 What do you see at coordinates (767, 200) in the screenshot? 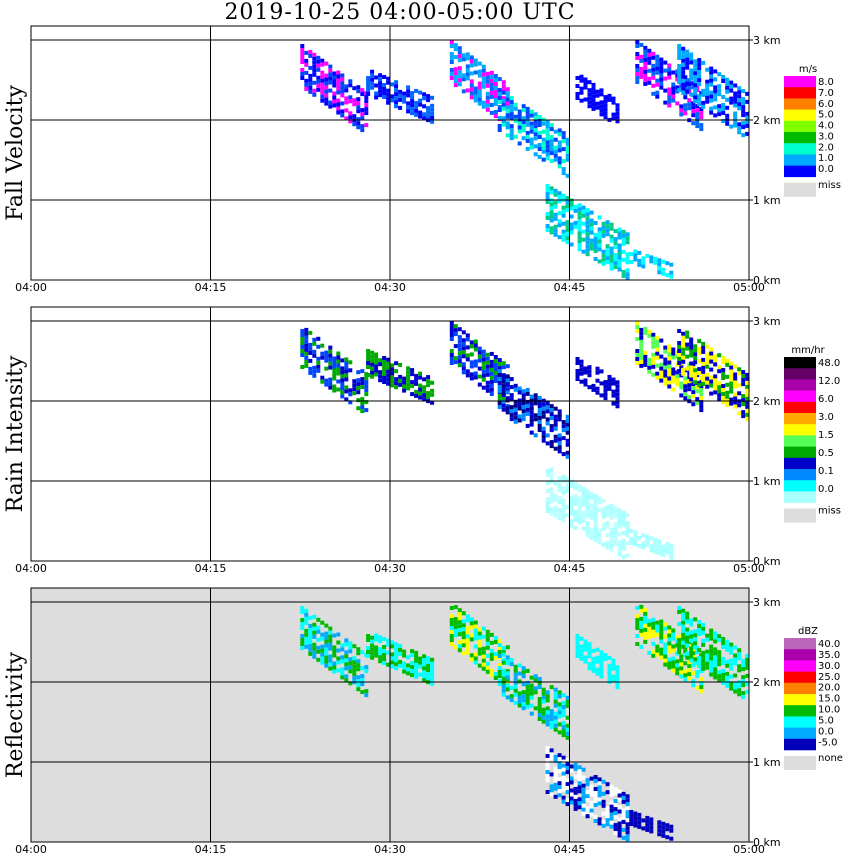
I see `height-tick-label: 1 km` at bounding box center [767, 200].